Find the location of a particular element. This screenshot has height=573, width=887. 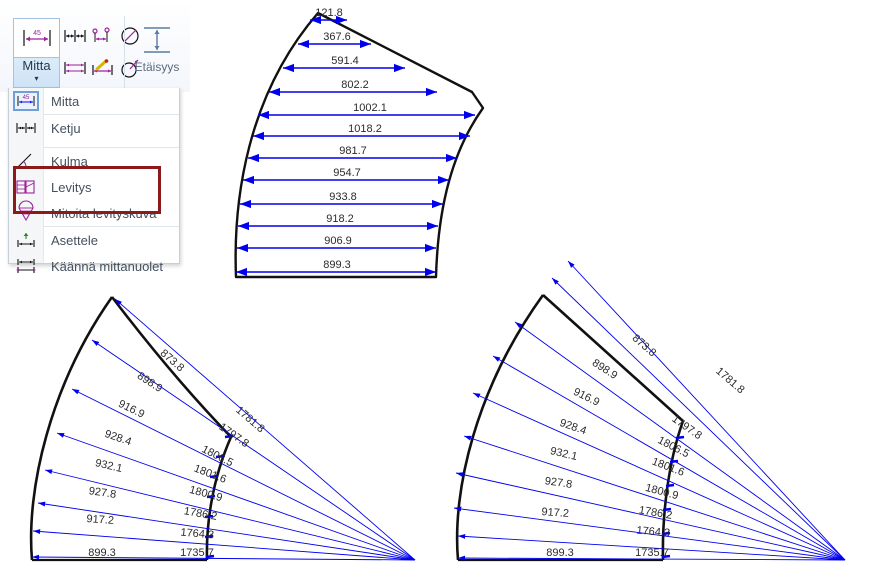

dimension-label: 873.8 is located at coordinates (644, 345).